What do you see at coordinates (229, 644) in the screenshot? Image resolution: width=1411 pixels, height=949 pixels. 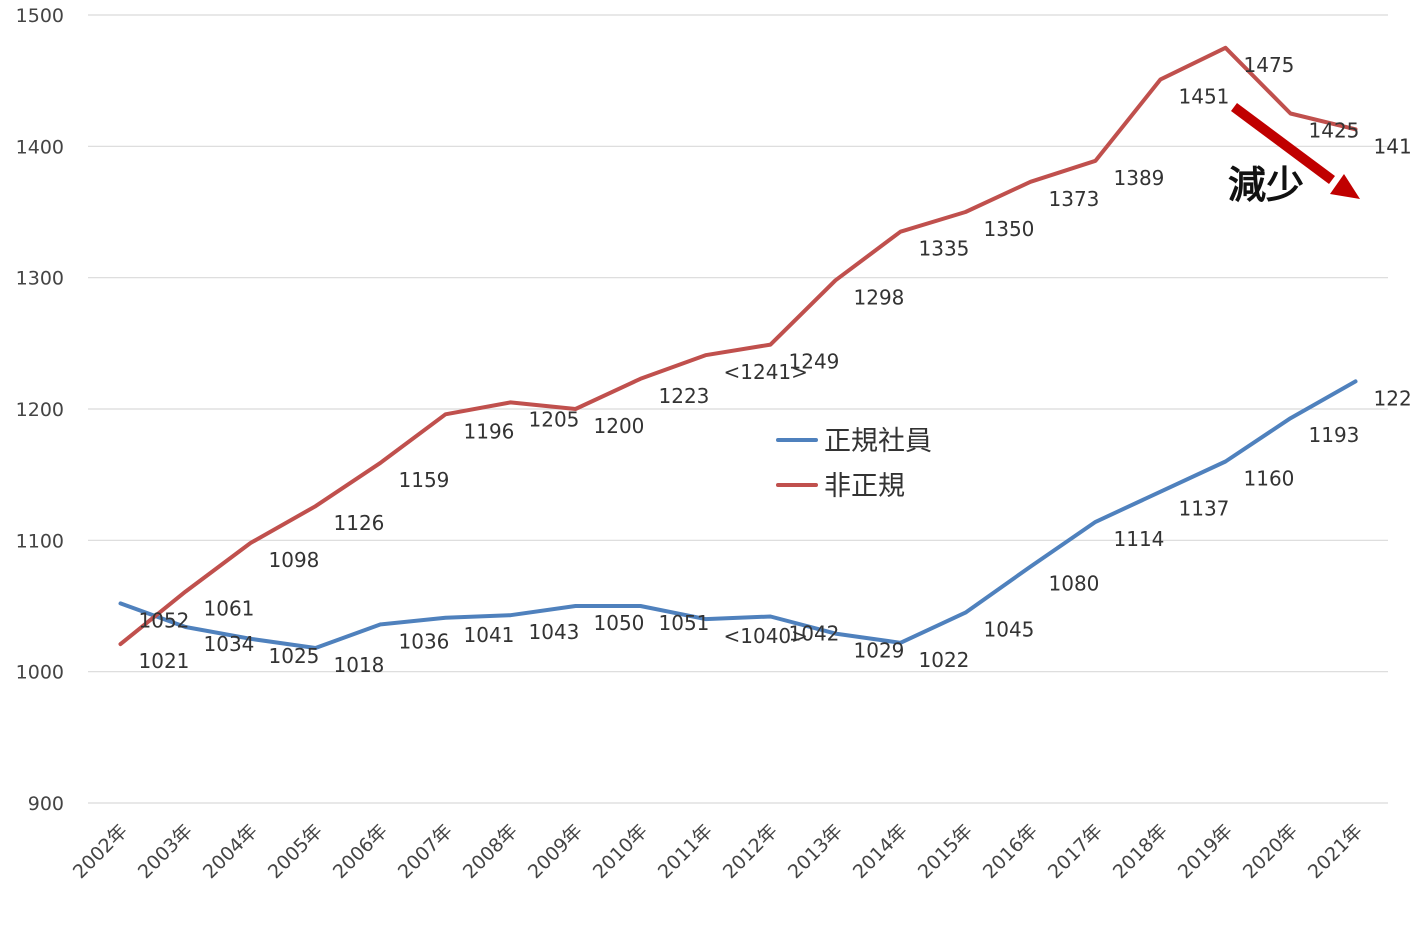 I see `data-label: 1034` at bounding box center [229, 644].